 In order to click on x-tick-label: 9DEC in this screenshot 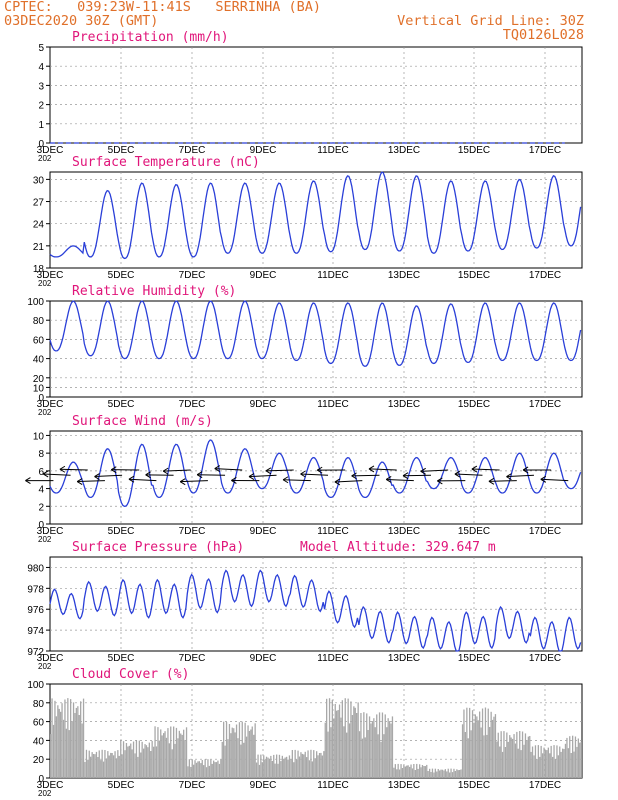, I will do `click(263, 275)`.